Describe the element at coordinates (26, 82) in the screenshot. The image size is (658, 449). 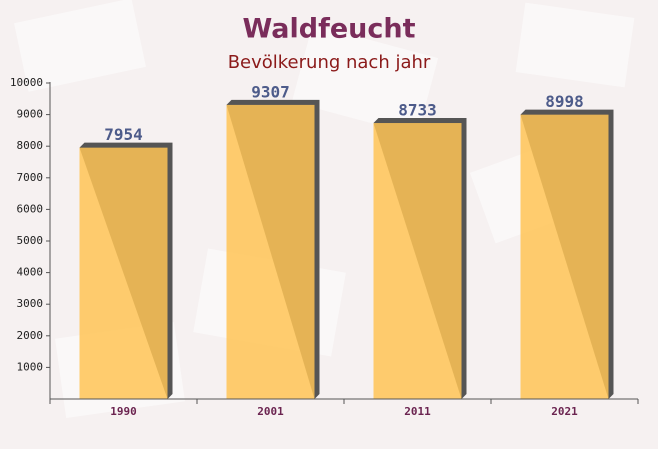
I see `y-tick-label: 10000` at that location.